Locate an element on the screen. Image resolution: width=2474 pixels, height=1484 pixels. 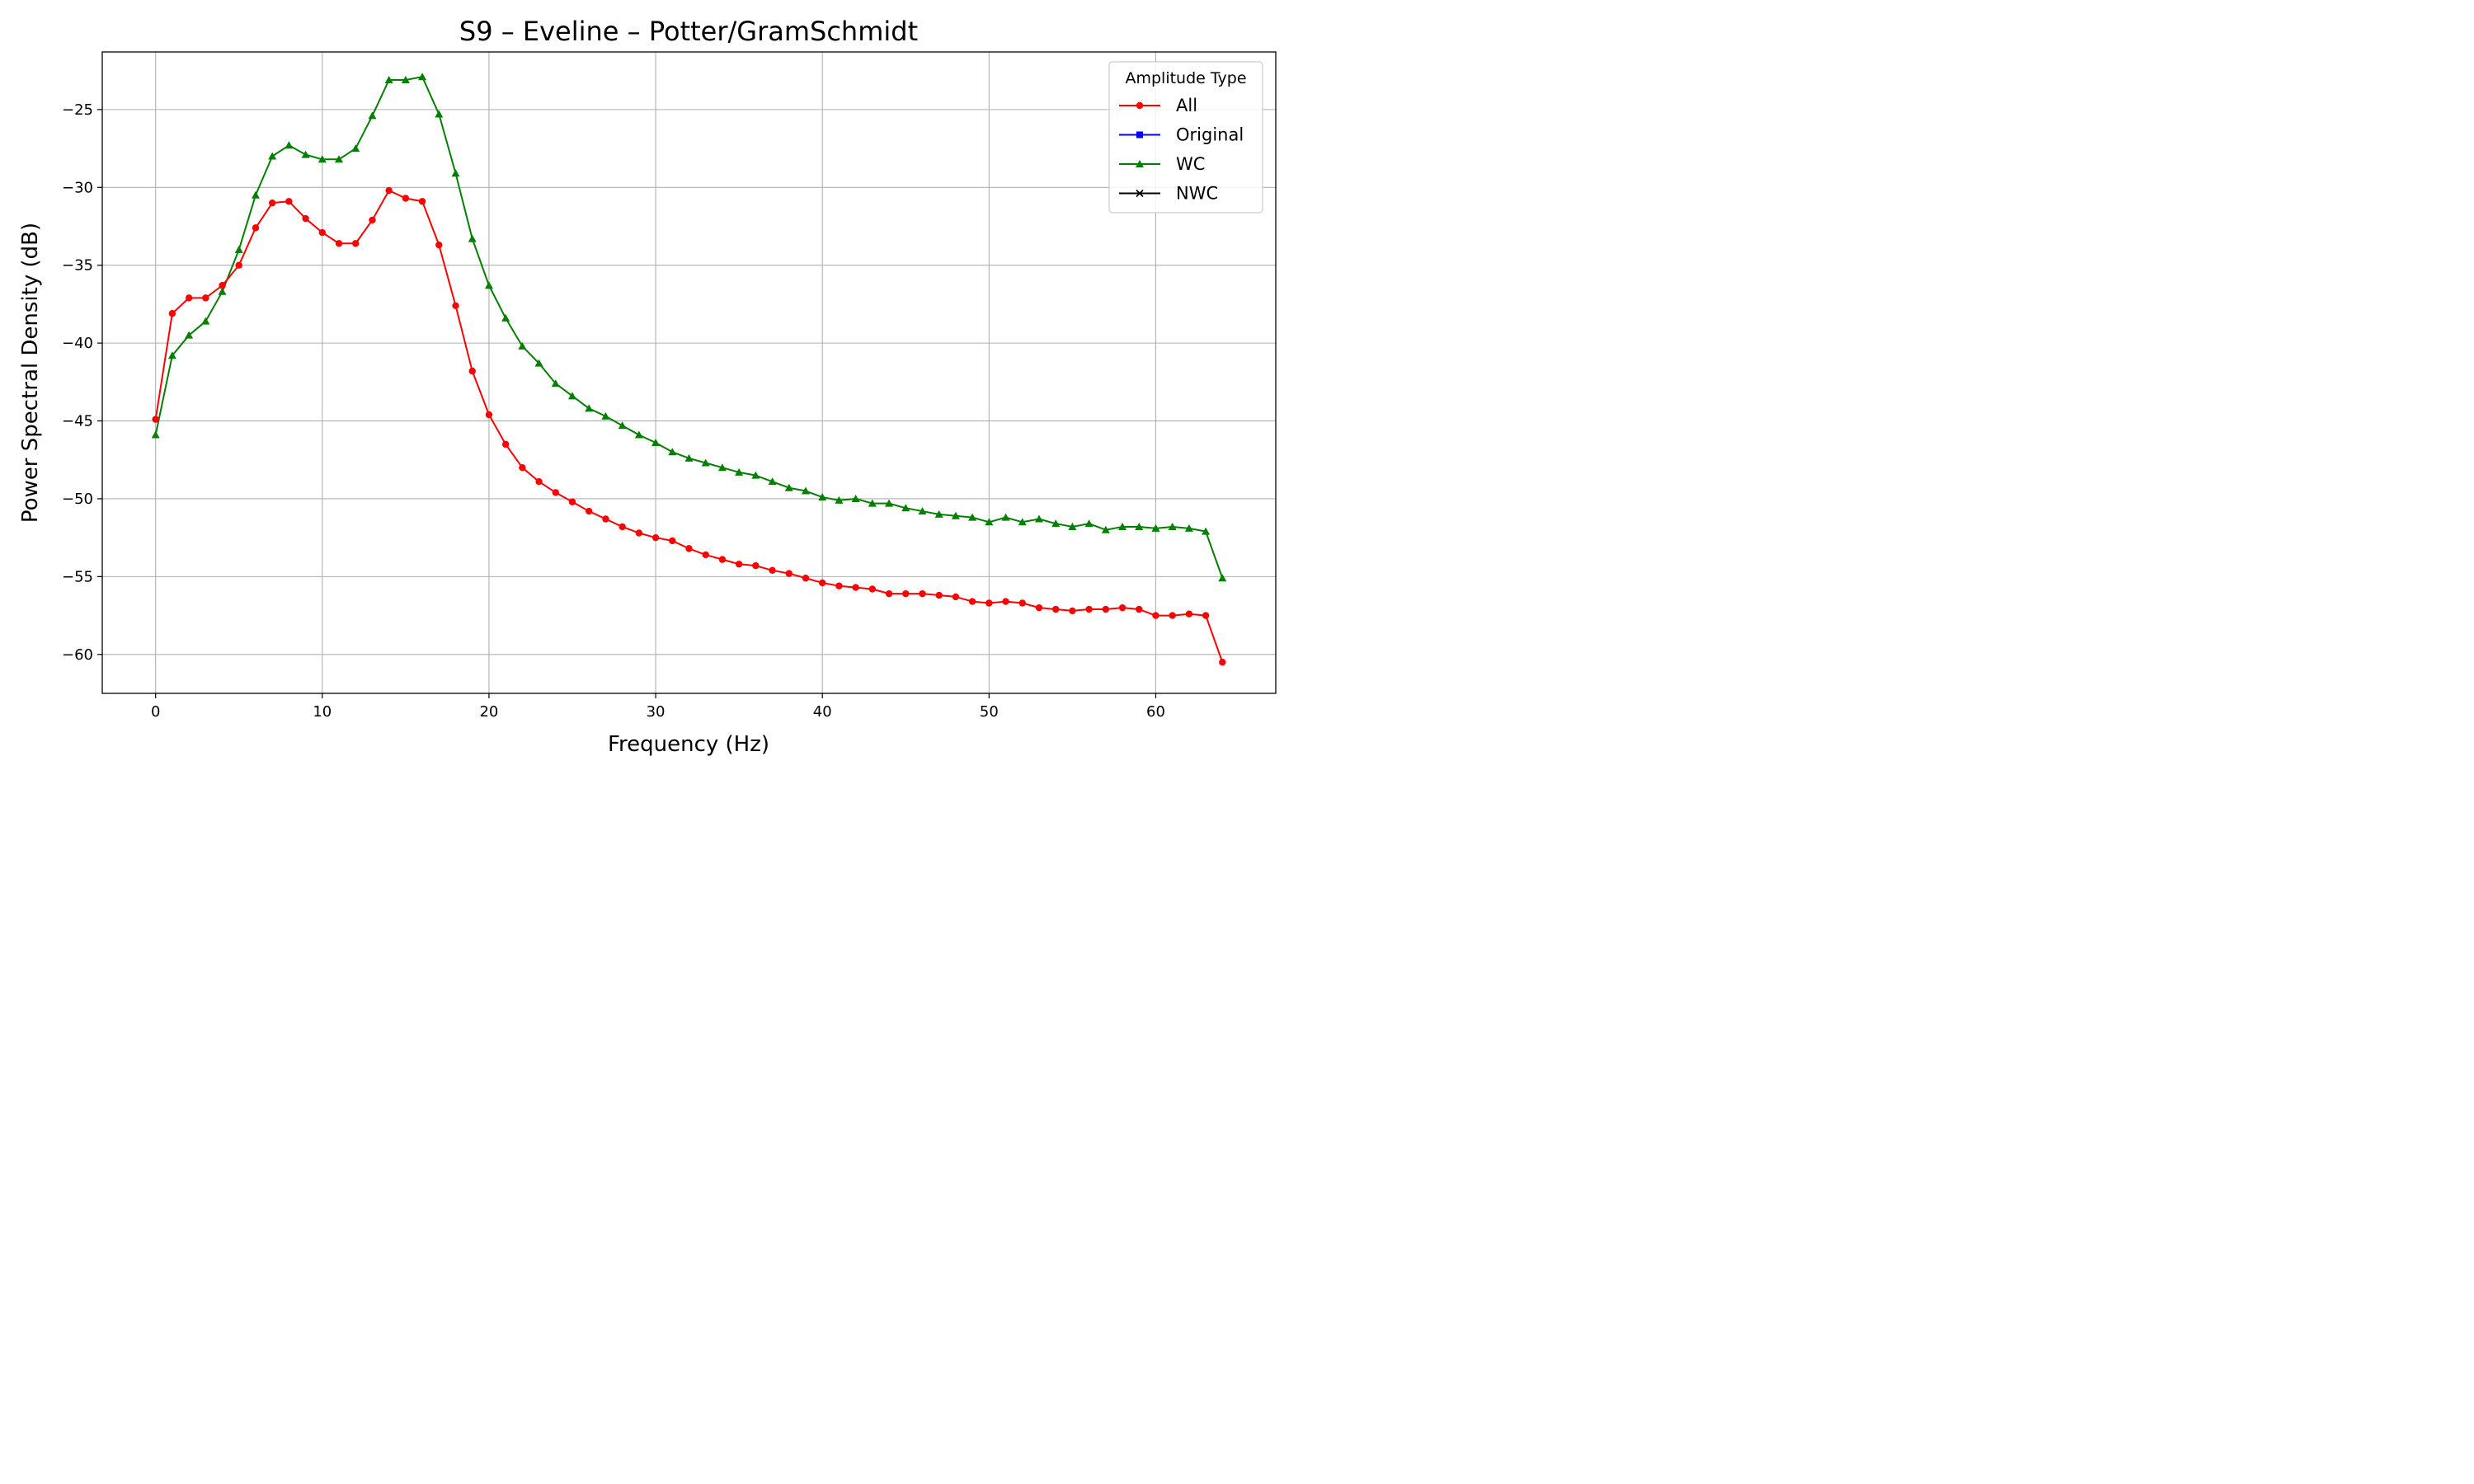
x-axis-ticks: 0 10 20 30 40 50 60 is located at coordinates (658, 707).